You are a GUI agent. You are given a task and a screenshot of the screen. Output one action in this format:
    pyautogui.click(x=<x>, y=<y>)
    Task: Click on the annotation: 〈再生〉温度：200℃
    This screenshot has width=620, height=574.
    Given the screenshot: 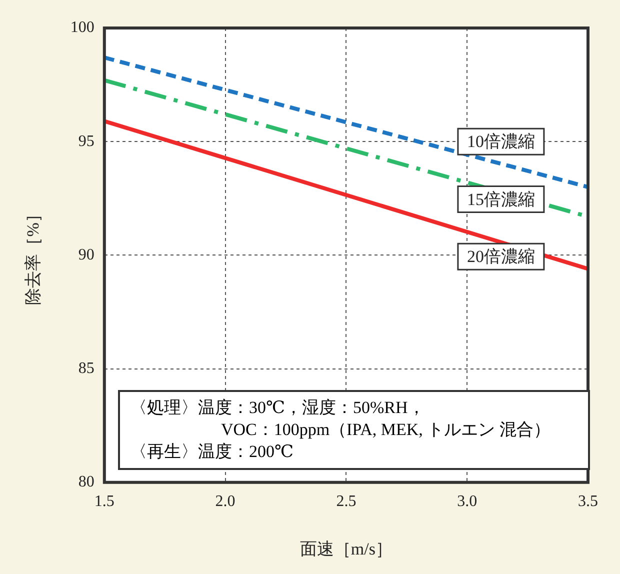 What is the action you would take?
    pyautogui.click(x=212, y=452)
    